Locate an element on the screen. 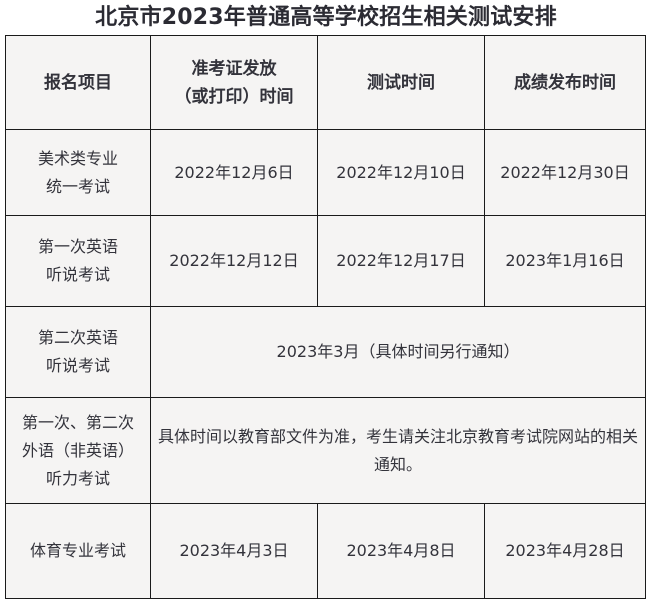 The image size is (652, 599). cell-item-name-line1: 第一次、第二次 is located at coordinates (77, 422).